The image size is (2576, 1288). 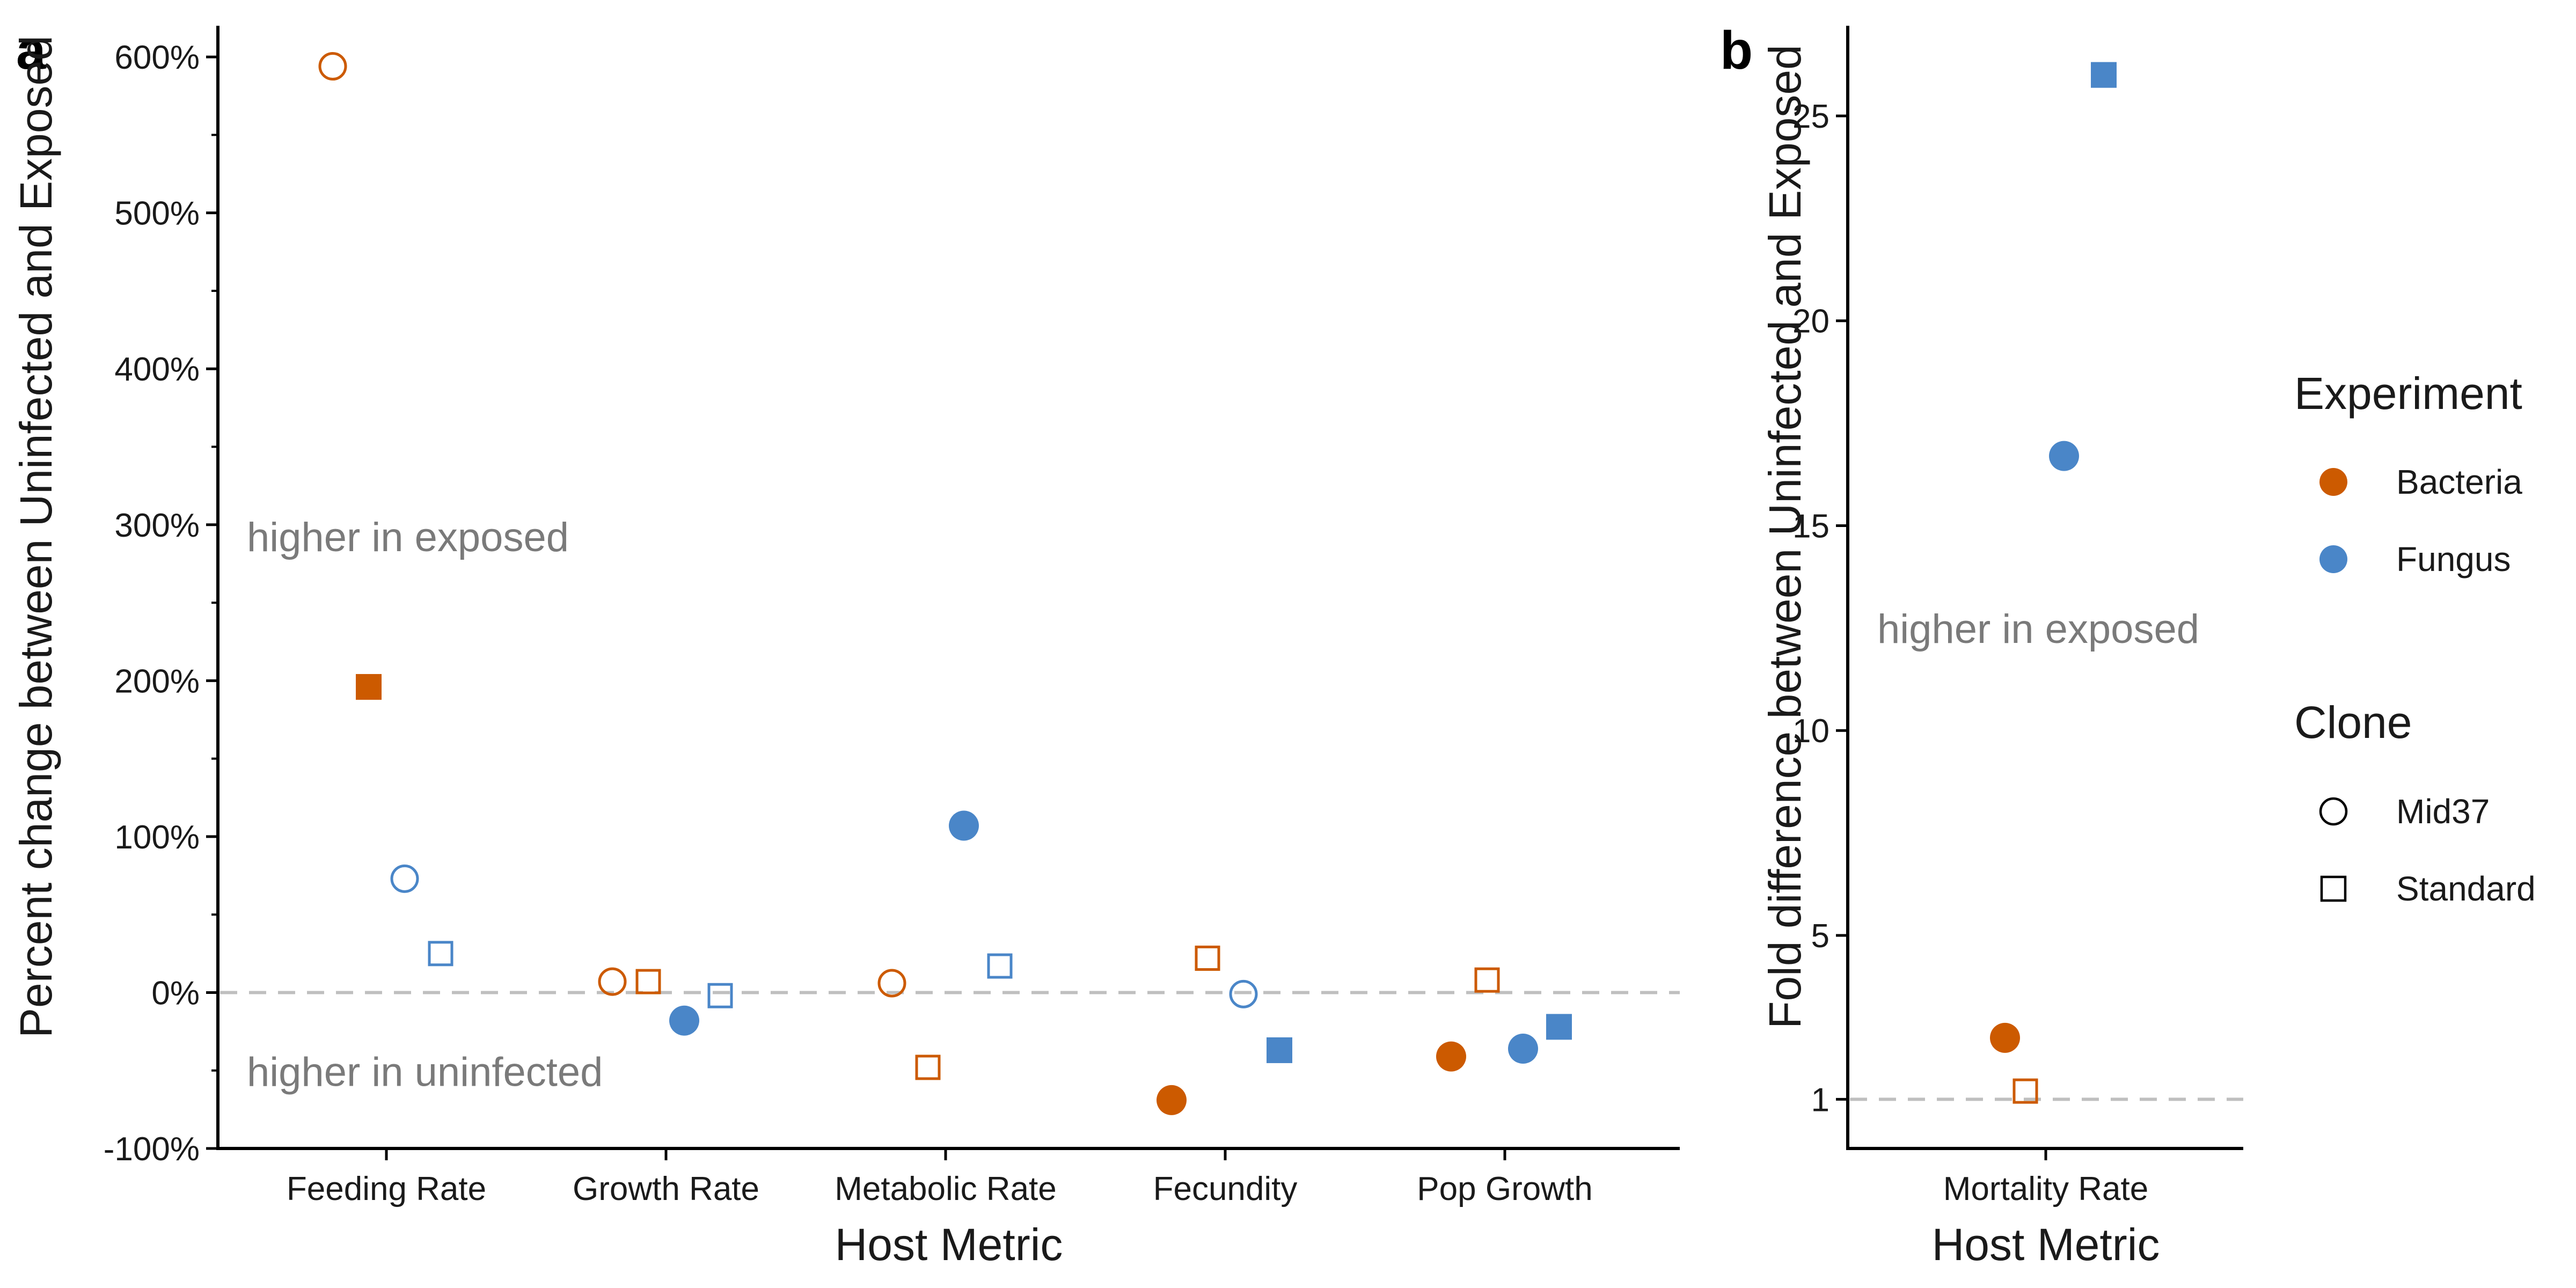 I want to click on panel-b-y-tick-label: 25, so click(x=1810, y=116).